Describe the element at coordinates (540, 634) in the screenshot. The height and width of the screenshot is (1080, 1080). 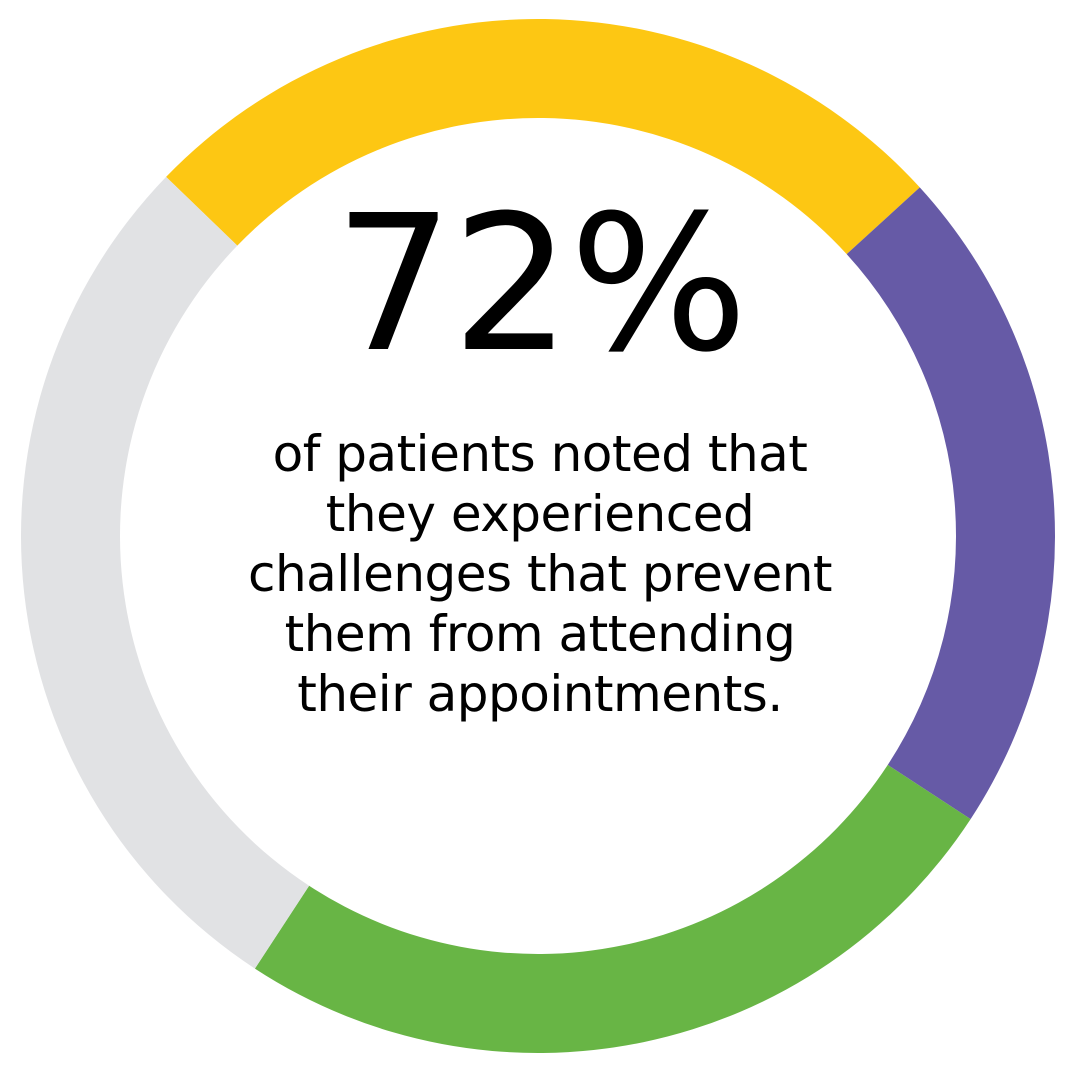
I see `caption-line: them from attending` at that location.